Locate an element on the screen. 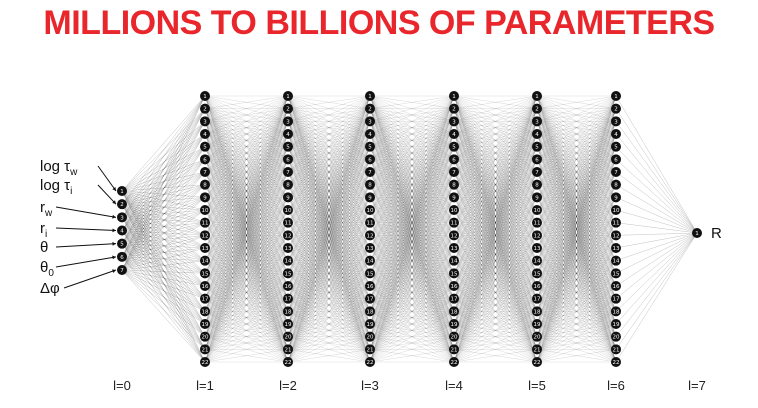 The image size is (758, 408). node-number: 12 is located at coordinates (537, 236).